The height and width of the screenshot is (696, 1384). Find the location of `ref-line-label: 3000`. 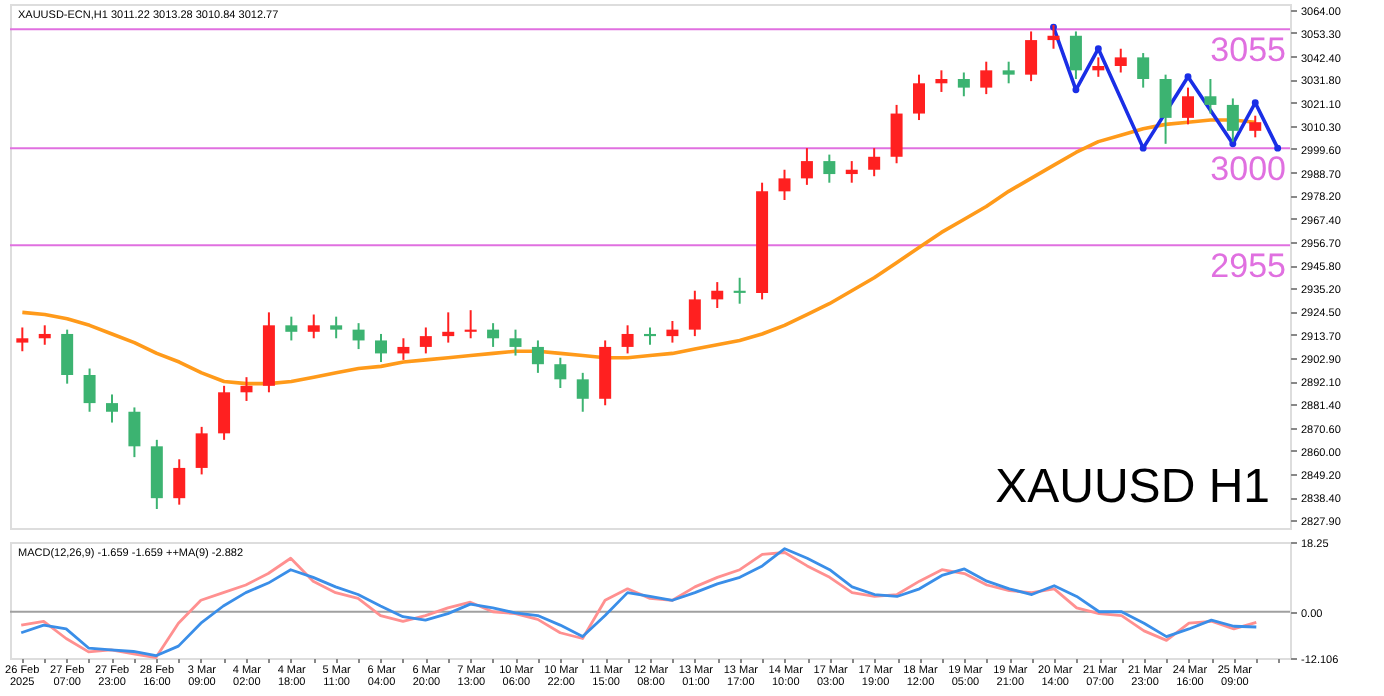

ref-line-label: 3000 is located at coordinates (1248, 169).